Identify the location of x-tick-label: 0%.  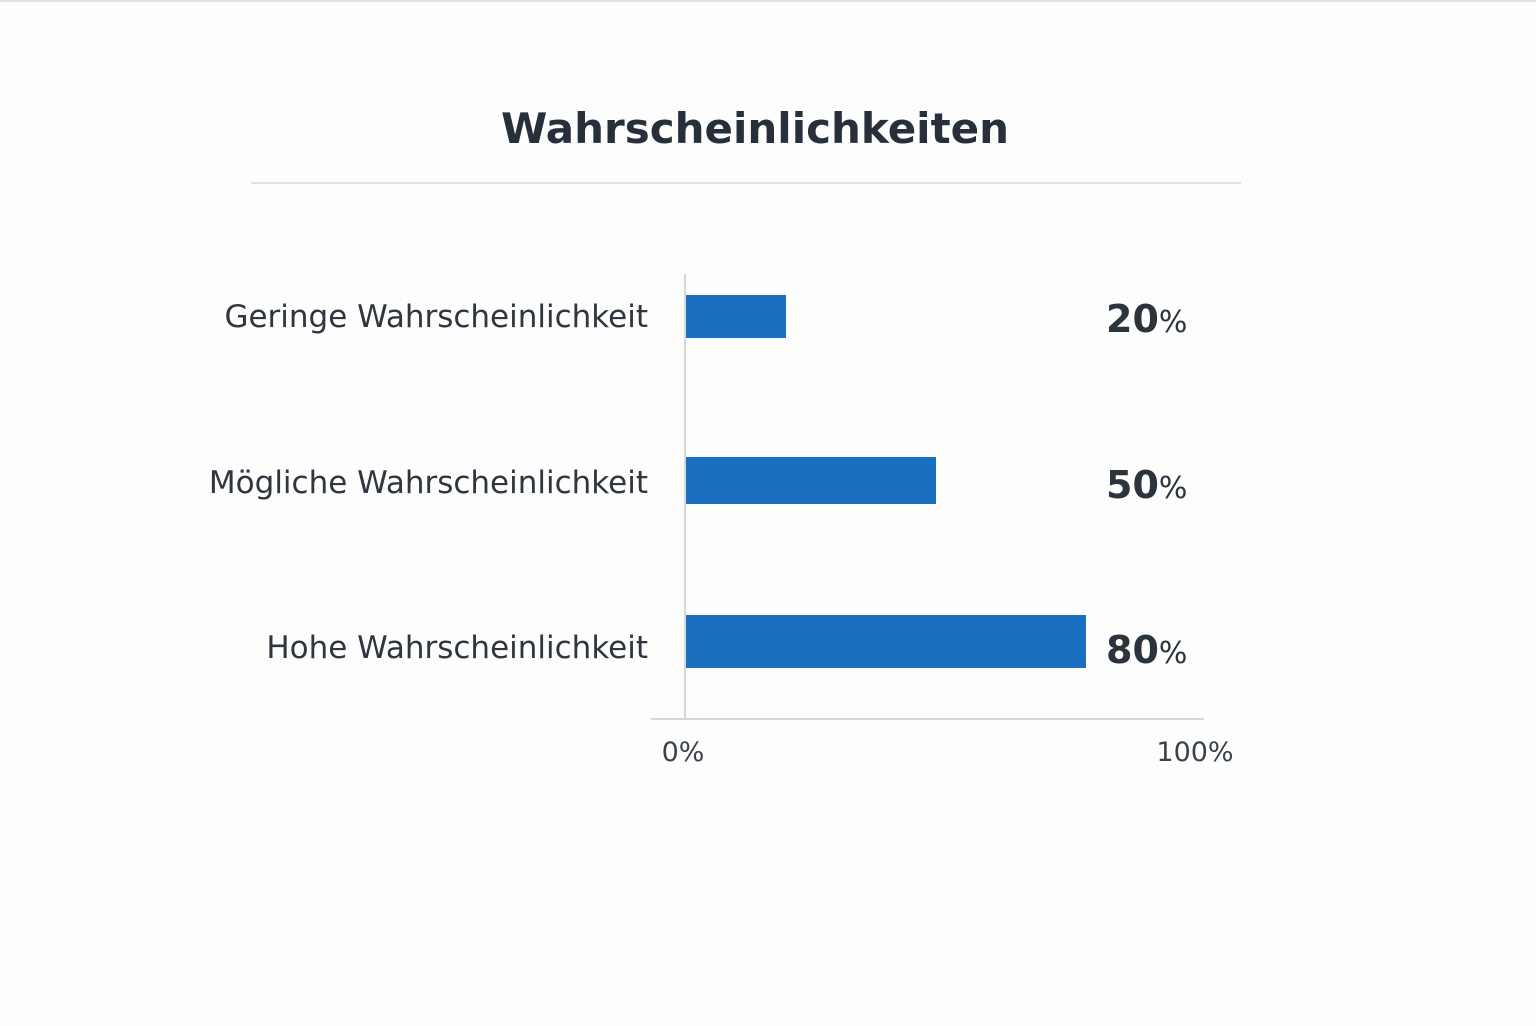
(683, 752).